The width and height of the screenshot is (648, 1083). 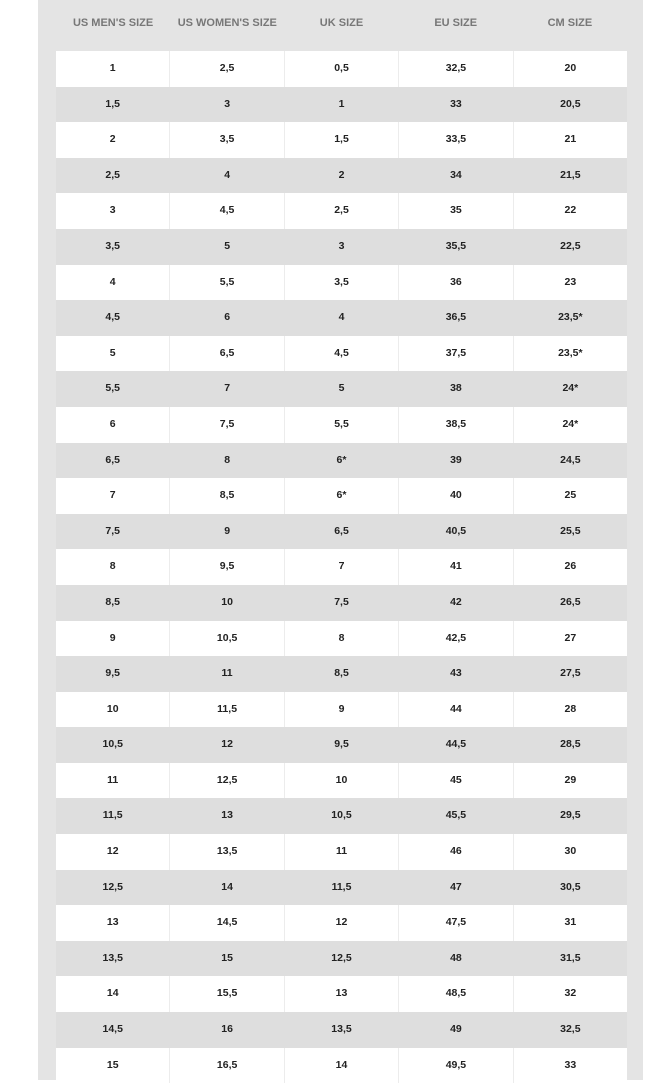 What do you see at coordinates (227, 709) in the screenshot?
I see `cell-us-women: 11,5` at bounding box center [227, 709].